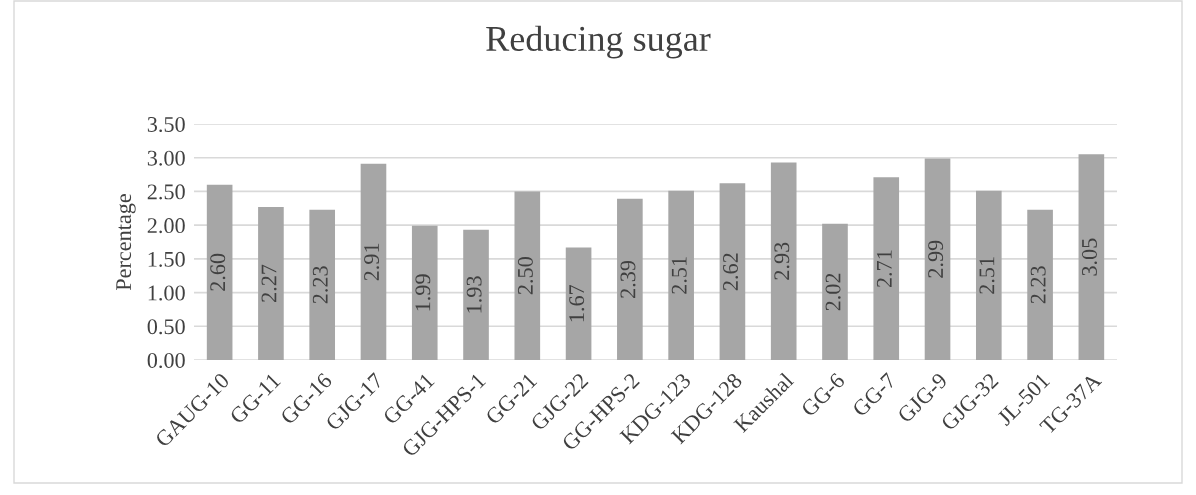  What do you see at coordinates (166, 192) in the screenshot?
I see `y-tick-label: 2.50` at bounding box center [166, 192].